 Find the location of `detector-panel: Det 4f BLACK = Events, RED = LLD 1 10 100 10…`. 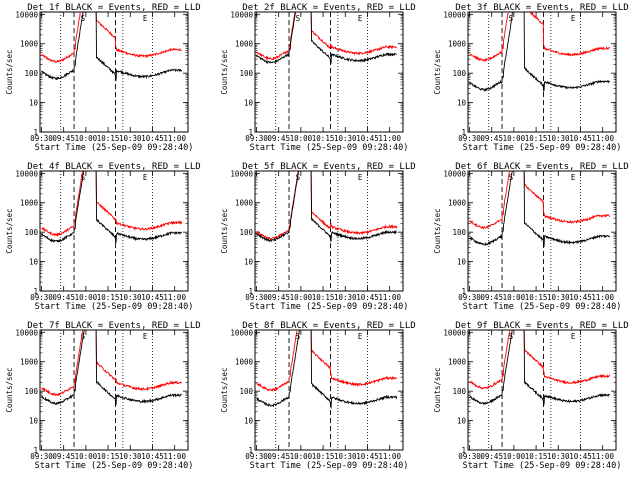

detector-panel: Det 4f BLACK = Events, RED = LLD 1 10 100 10… is located at coordinates (103, 237).